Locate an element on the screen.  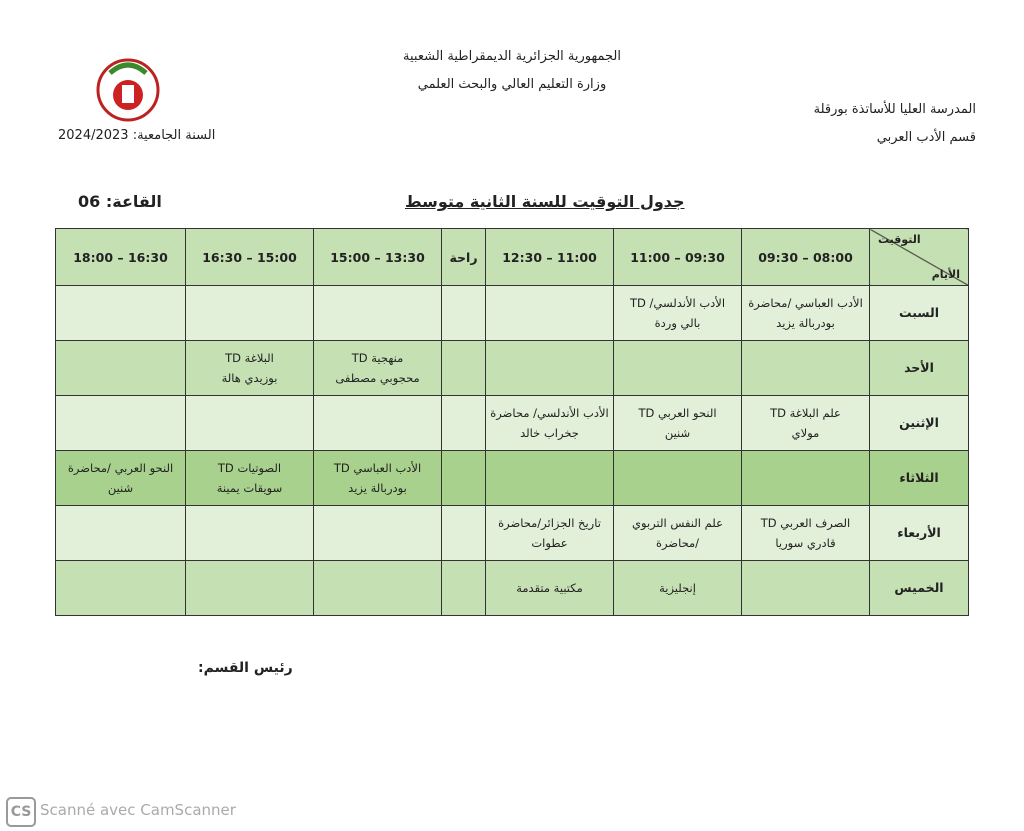
slot-cell: مكتبية متقدمة is located at coordinates (549, 588).